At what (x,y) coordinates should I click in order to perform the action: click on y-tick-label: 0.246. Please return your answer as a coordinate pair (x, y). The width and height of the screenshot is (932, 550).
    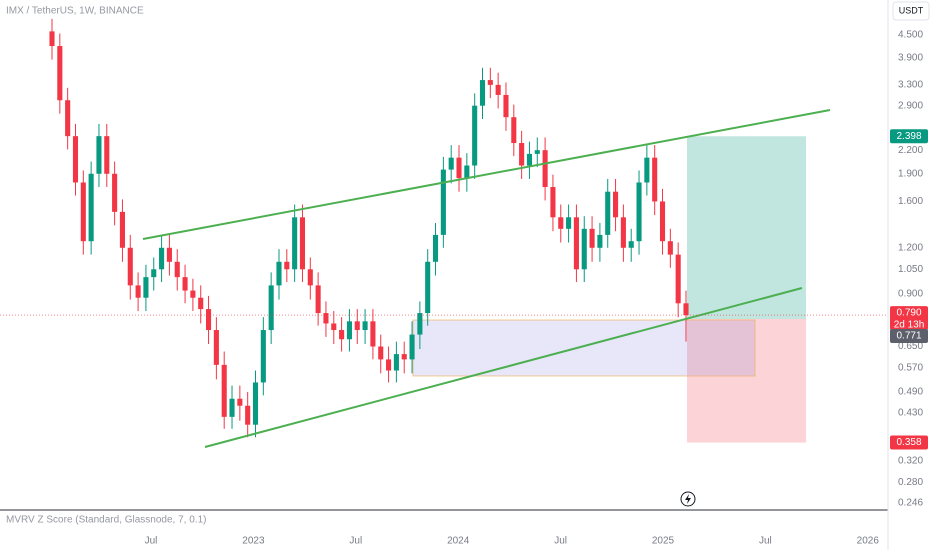
    Looking at the image, I should click on (910, 503).